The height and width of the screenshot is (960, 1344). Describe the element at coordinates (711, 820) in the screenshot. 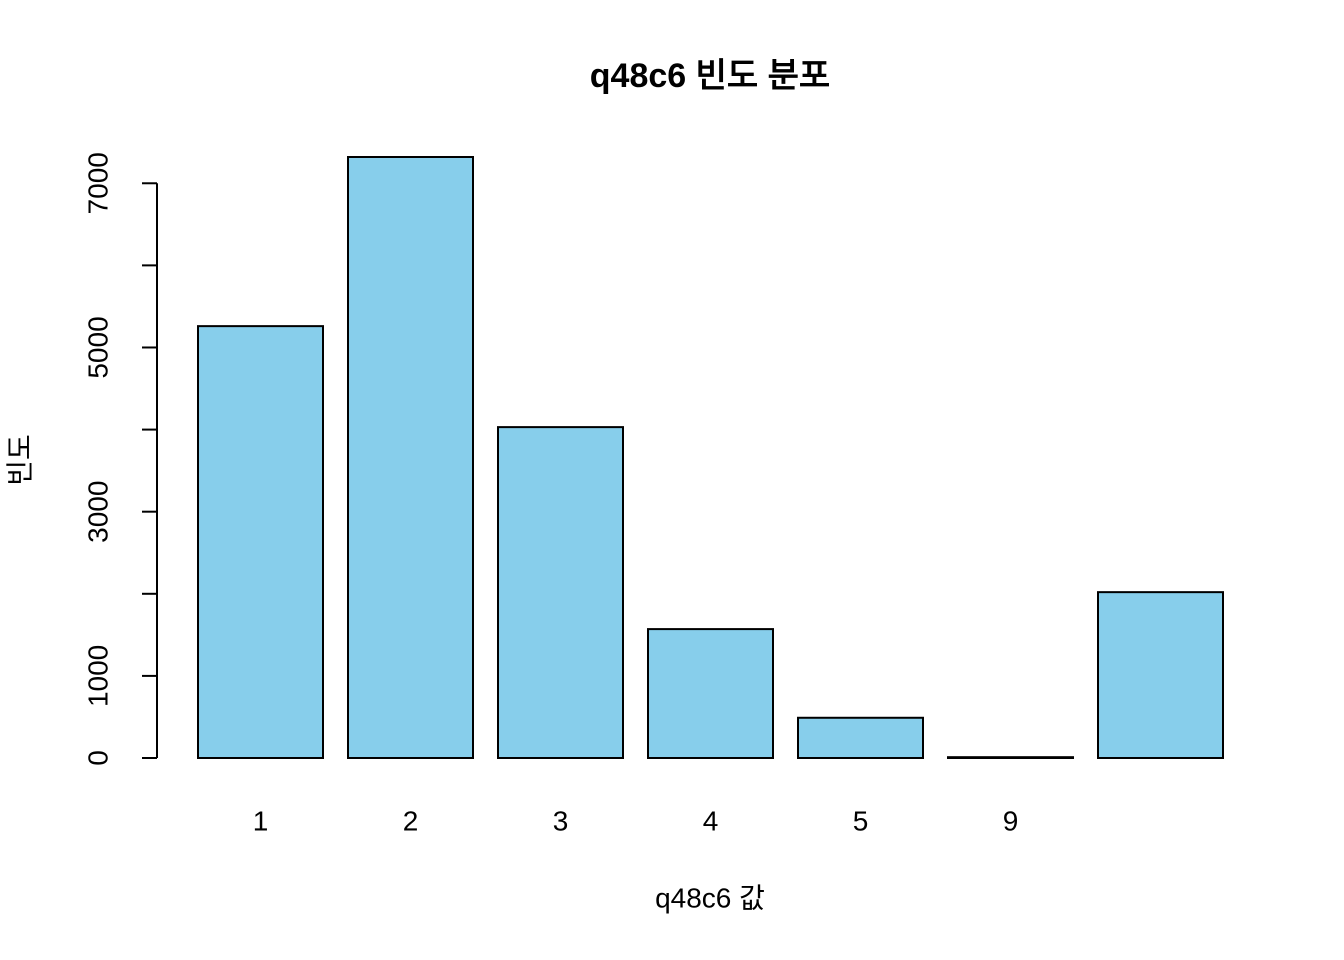

I see `x-tick-label: 4` at that location.